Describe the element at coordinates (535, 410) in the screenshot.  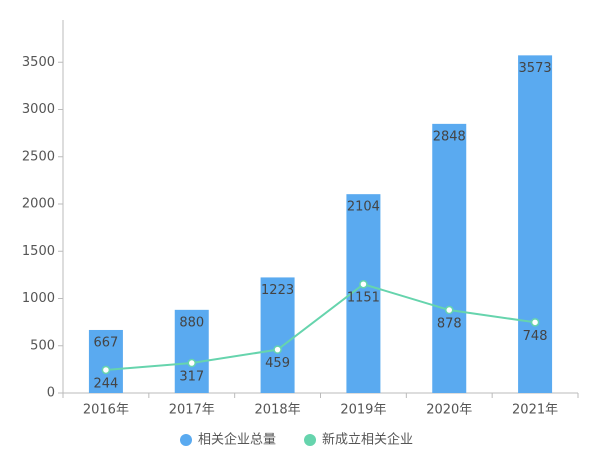
I see `x-tick-label: 2021年` at that location.